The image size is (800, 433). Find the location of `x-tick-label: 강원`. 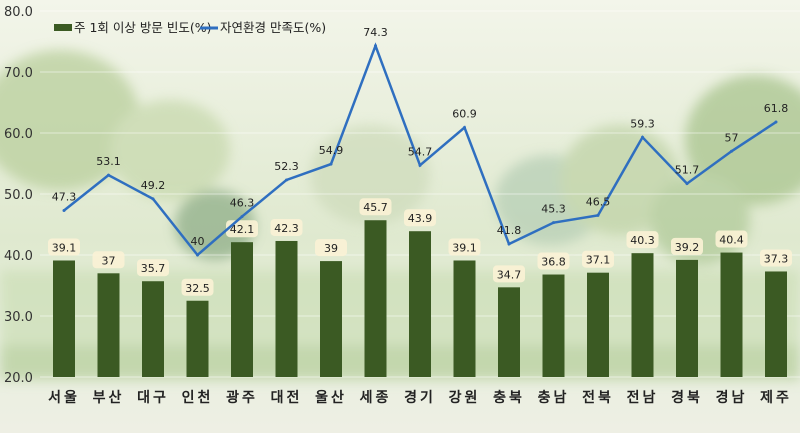

x-tick-label: 강원 is located at coordinates (465, 397).